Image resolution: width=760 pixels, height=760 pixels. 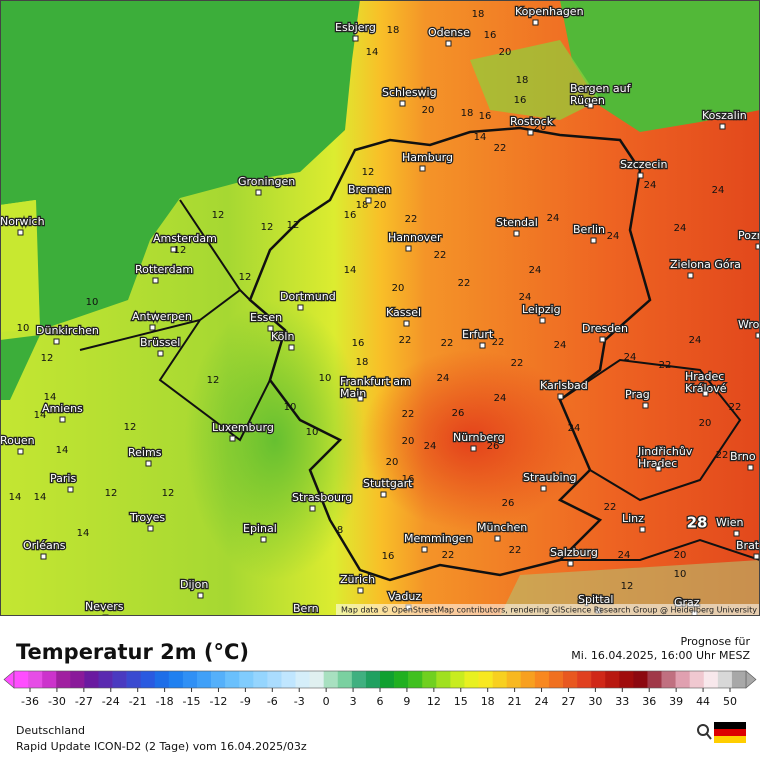 I want to click on city-label: Frankfurt am Main, so click(x=375, y=387).